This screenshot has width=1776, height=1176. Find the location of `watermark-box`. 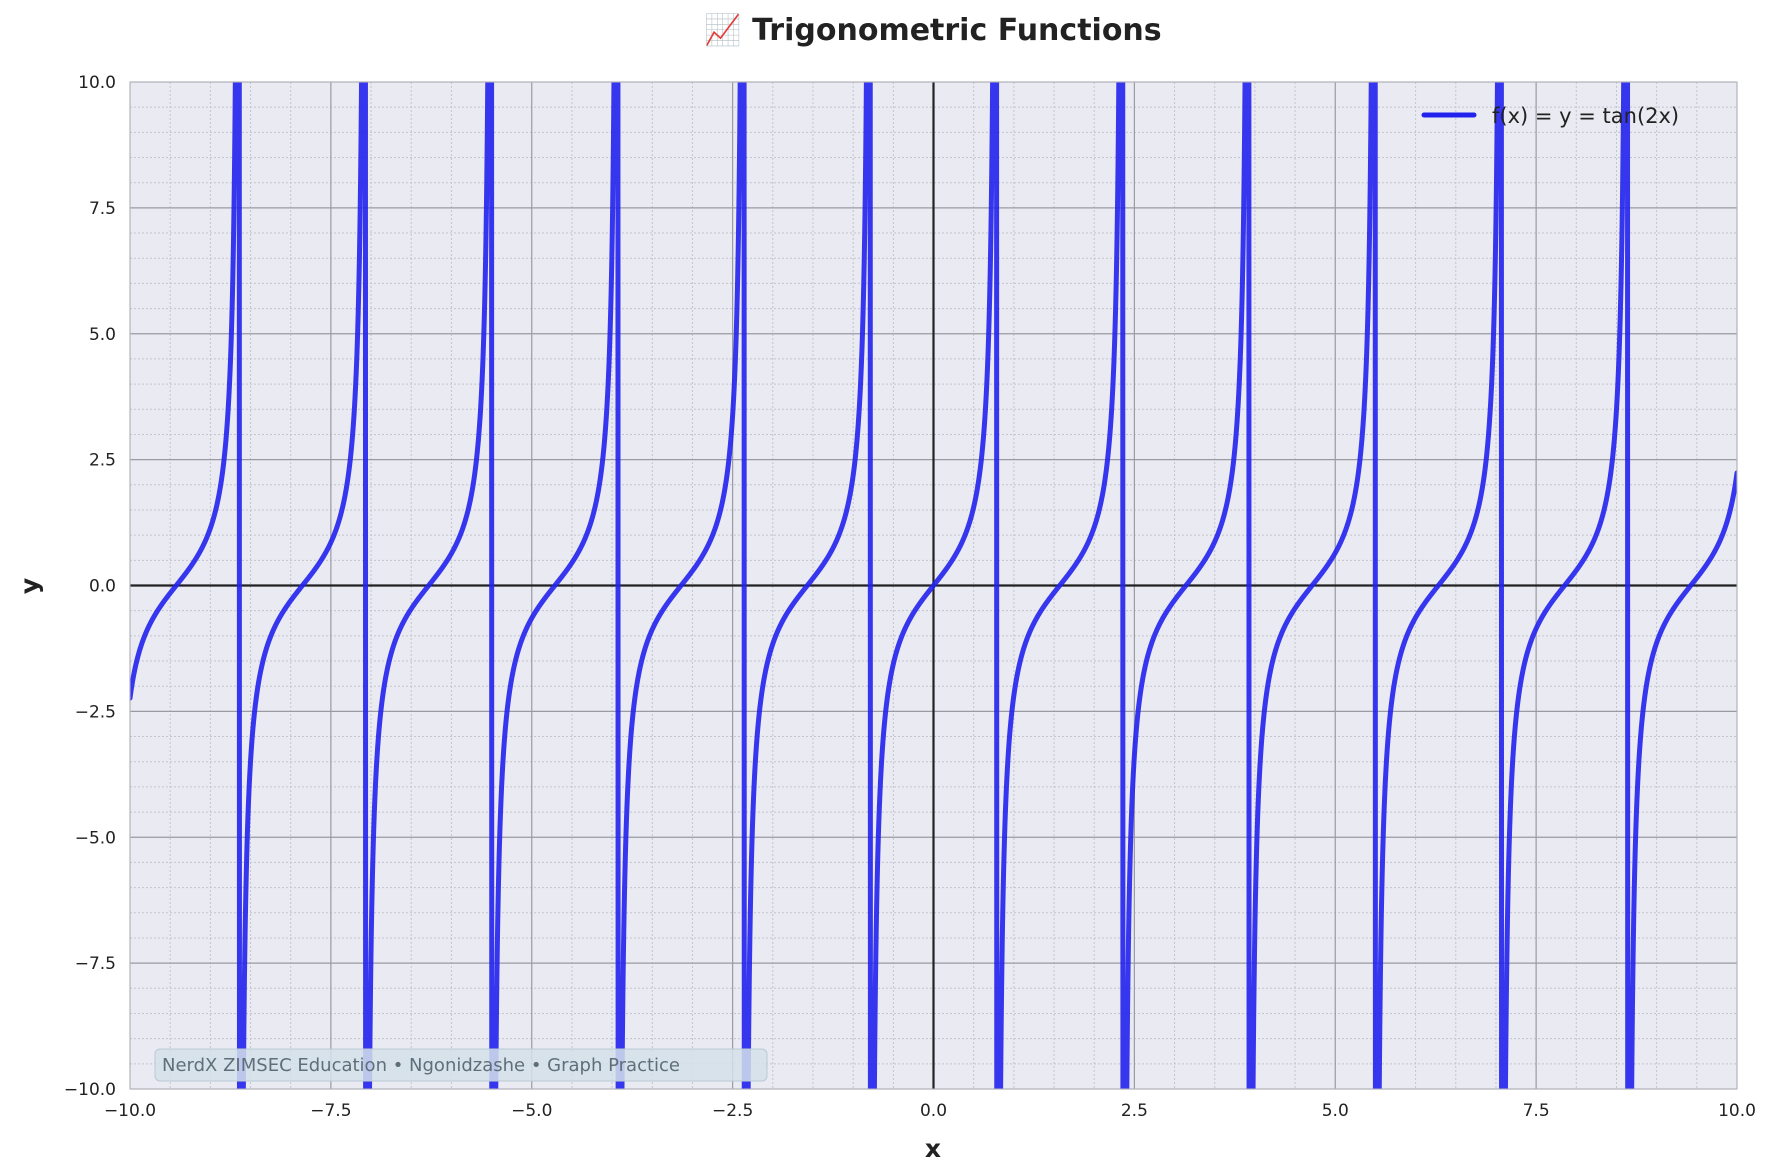

watermark-box is located at coordinates (461, 1065).